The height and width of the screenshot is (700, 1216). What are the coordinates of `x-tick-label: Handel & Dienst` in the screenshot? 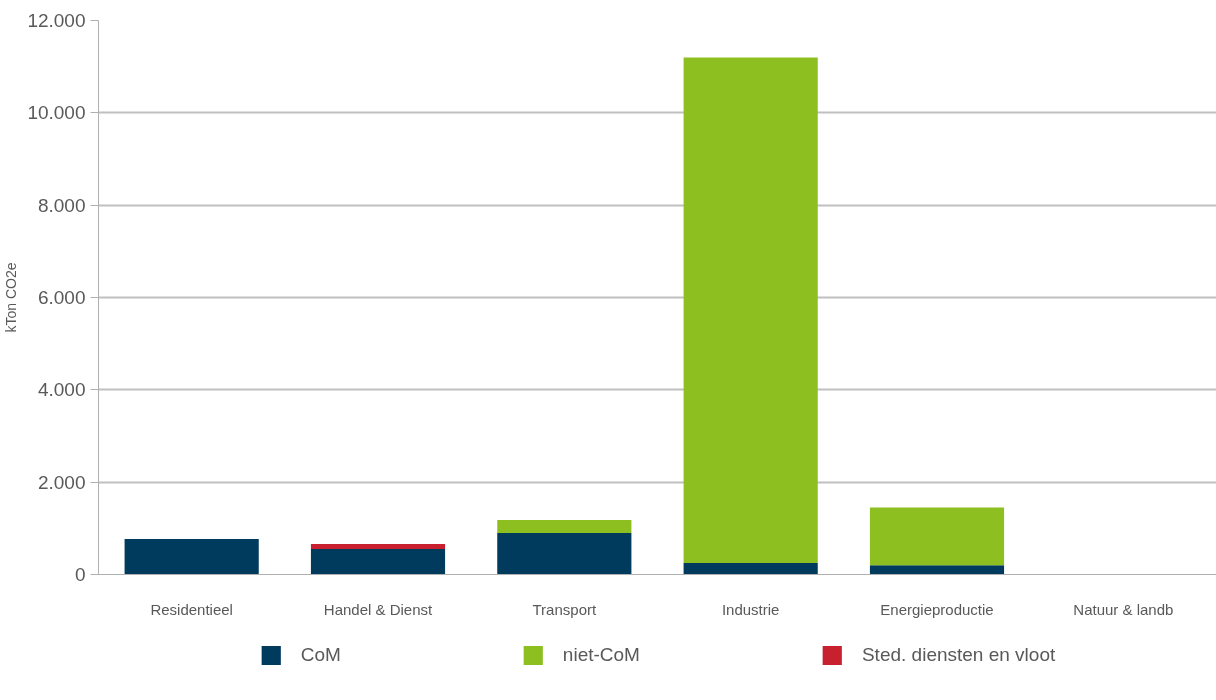 It's located at (378, 609).